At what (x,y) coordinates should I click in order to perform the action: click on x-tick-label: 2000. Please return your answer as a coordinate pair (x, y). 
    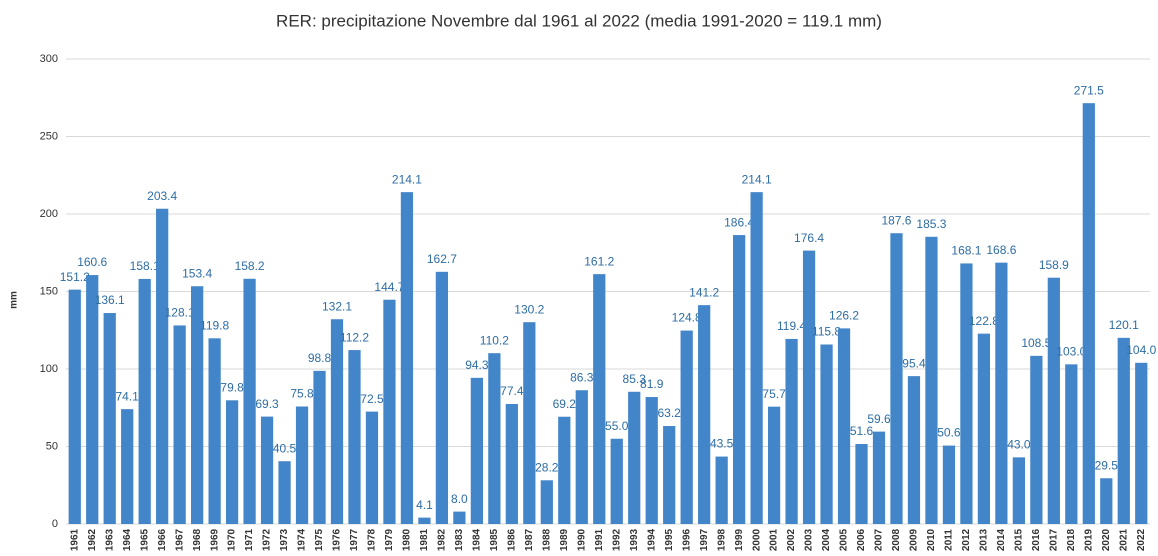
    Looking at the image, I should click on (756, 539).